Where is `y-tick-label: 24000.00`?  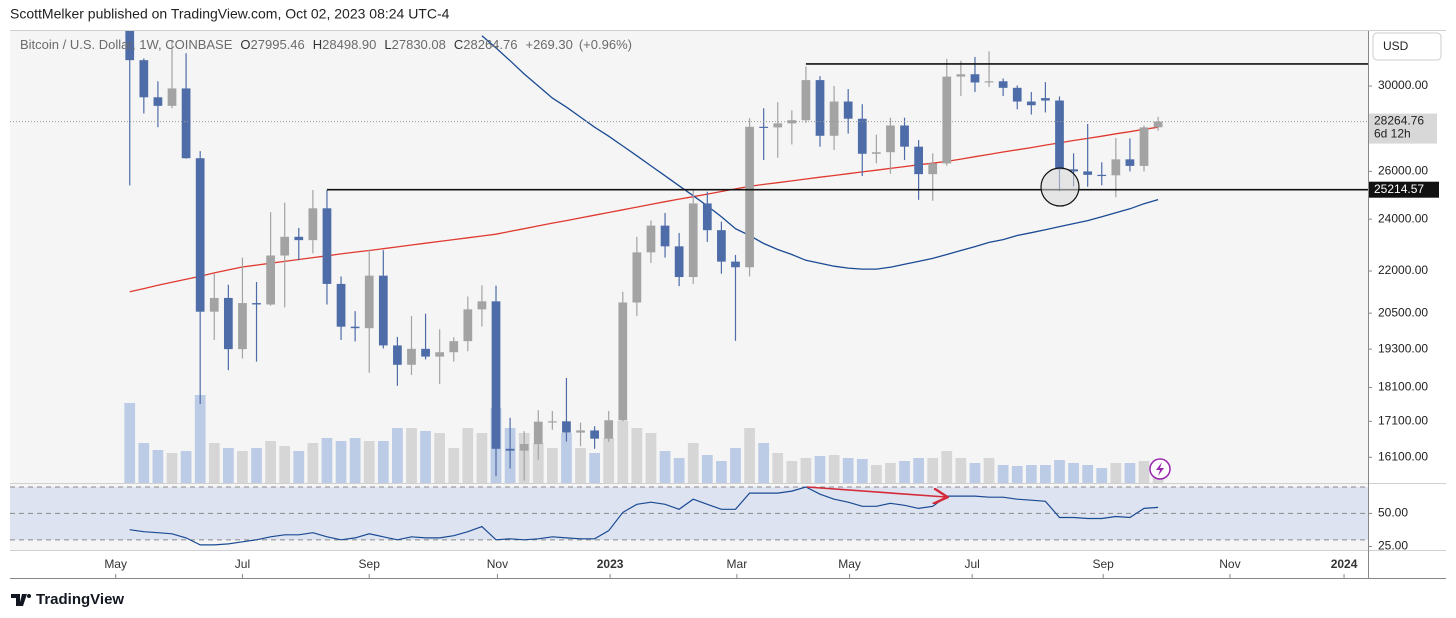 y-tick-label: 24000.00 is located at coordinates (1403, 218).